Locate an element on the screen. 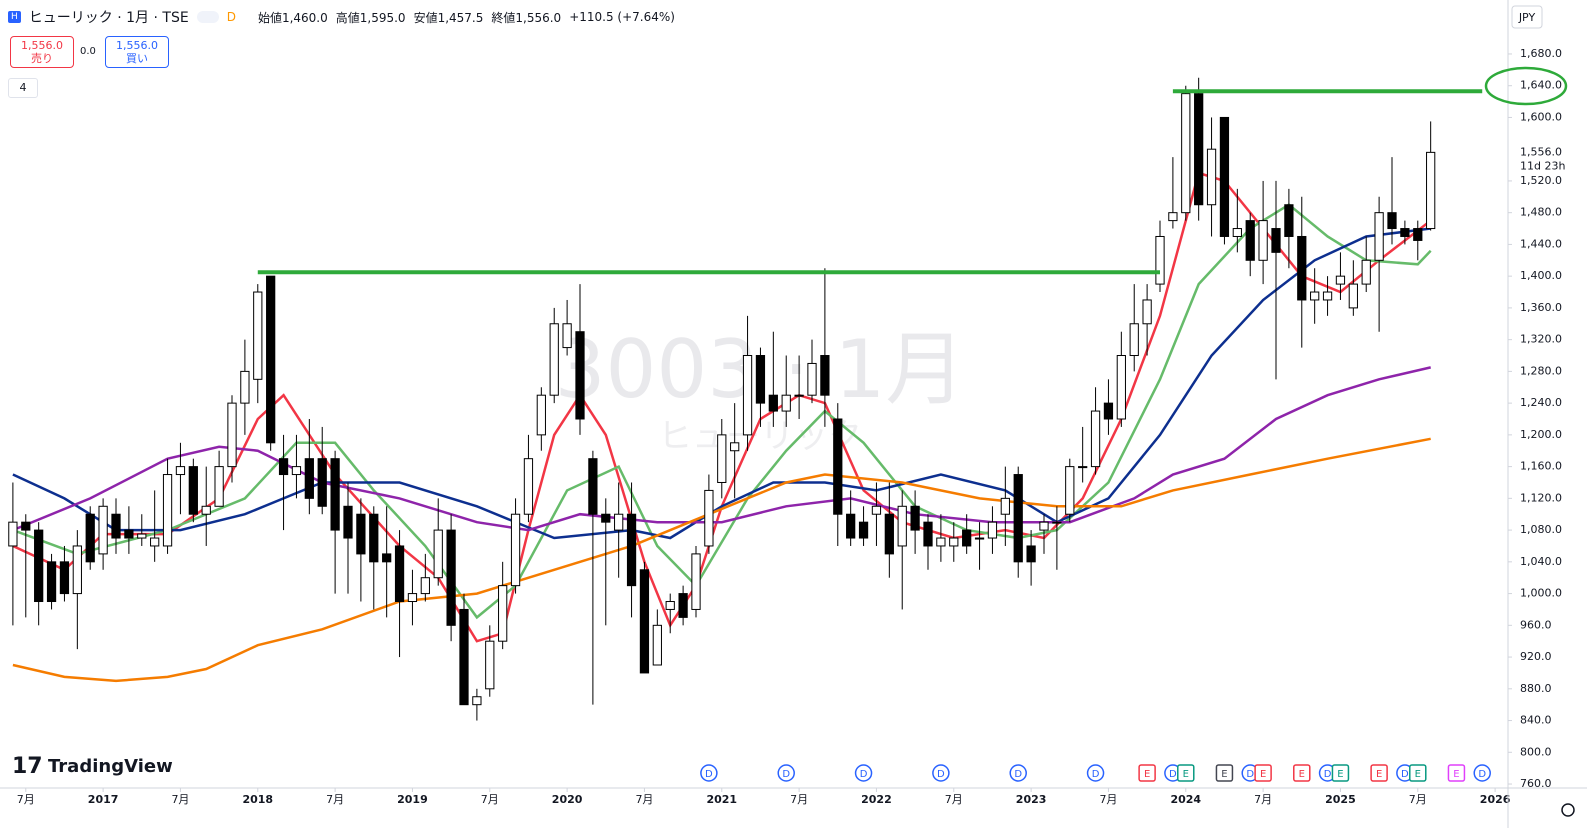  currency: JPY is located at coordinates (1527, 17).